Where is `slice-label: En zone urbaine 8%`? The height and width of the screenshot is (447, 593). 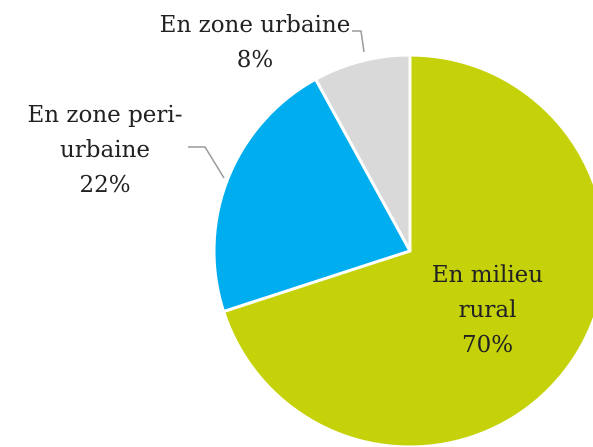
slice-label: En zone urbaine 8% is located at coordinates (255, 43).